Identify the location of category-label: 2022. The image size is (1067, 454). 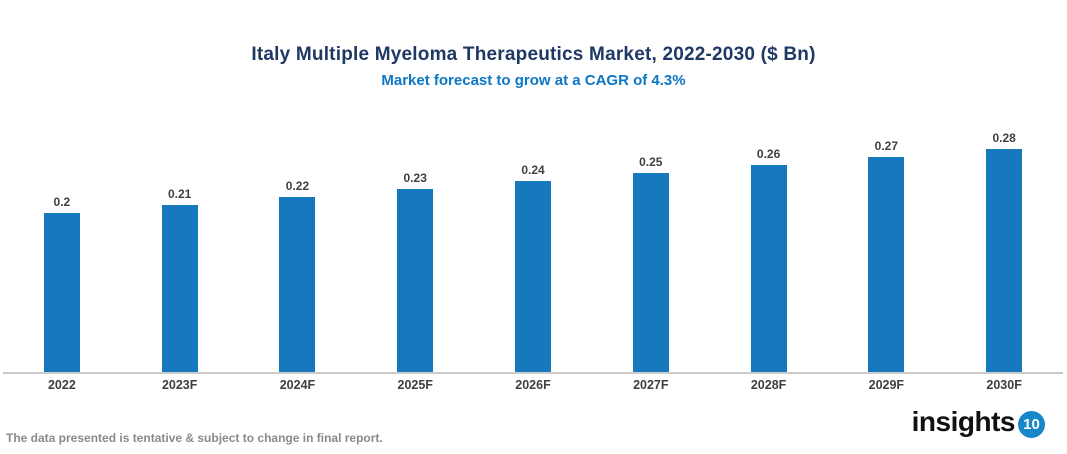
(61, 385).